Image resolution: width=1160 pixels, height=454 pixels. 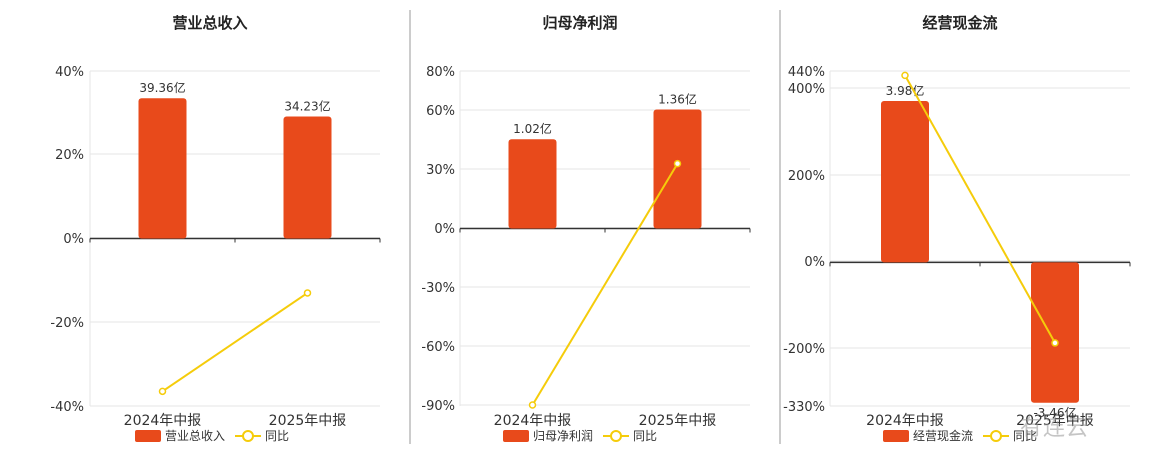 I want to click on y-tick-label: 200%, so click(x=806, y=176).